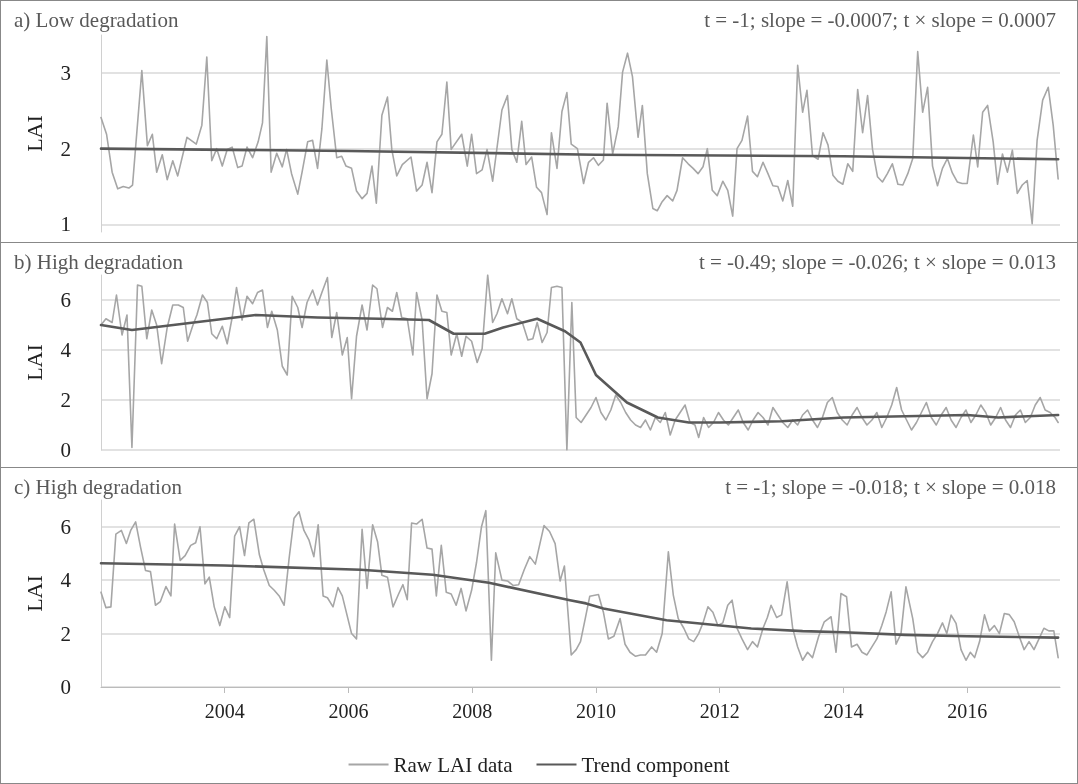 The image size is (1078, 784). What do you see at coordinates (224, 711) in the screenshot?
I see `x-tick-label: 2004` at bounding box center [224, 711].